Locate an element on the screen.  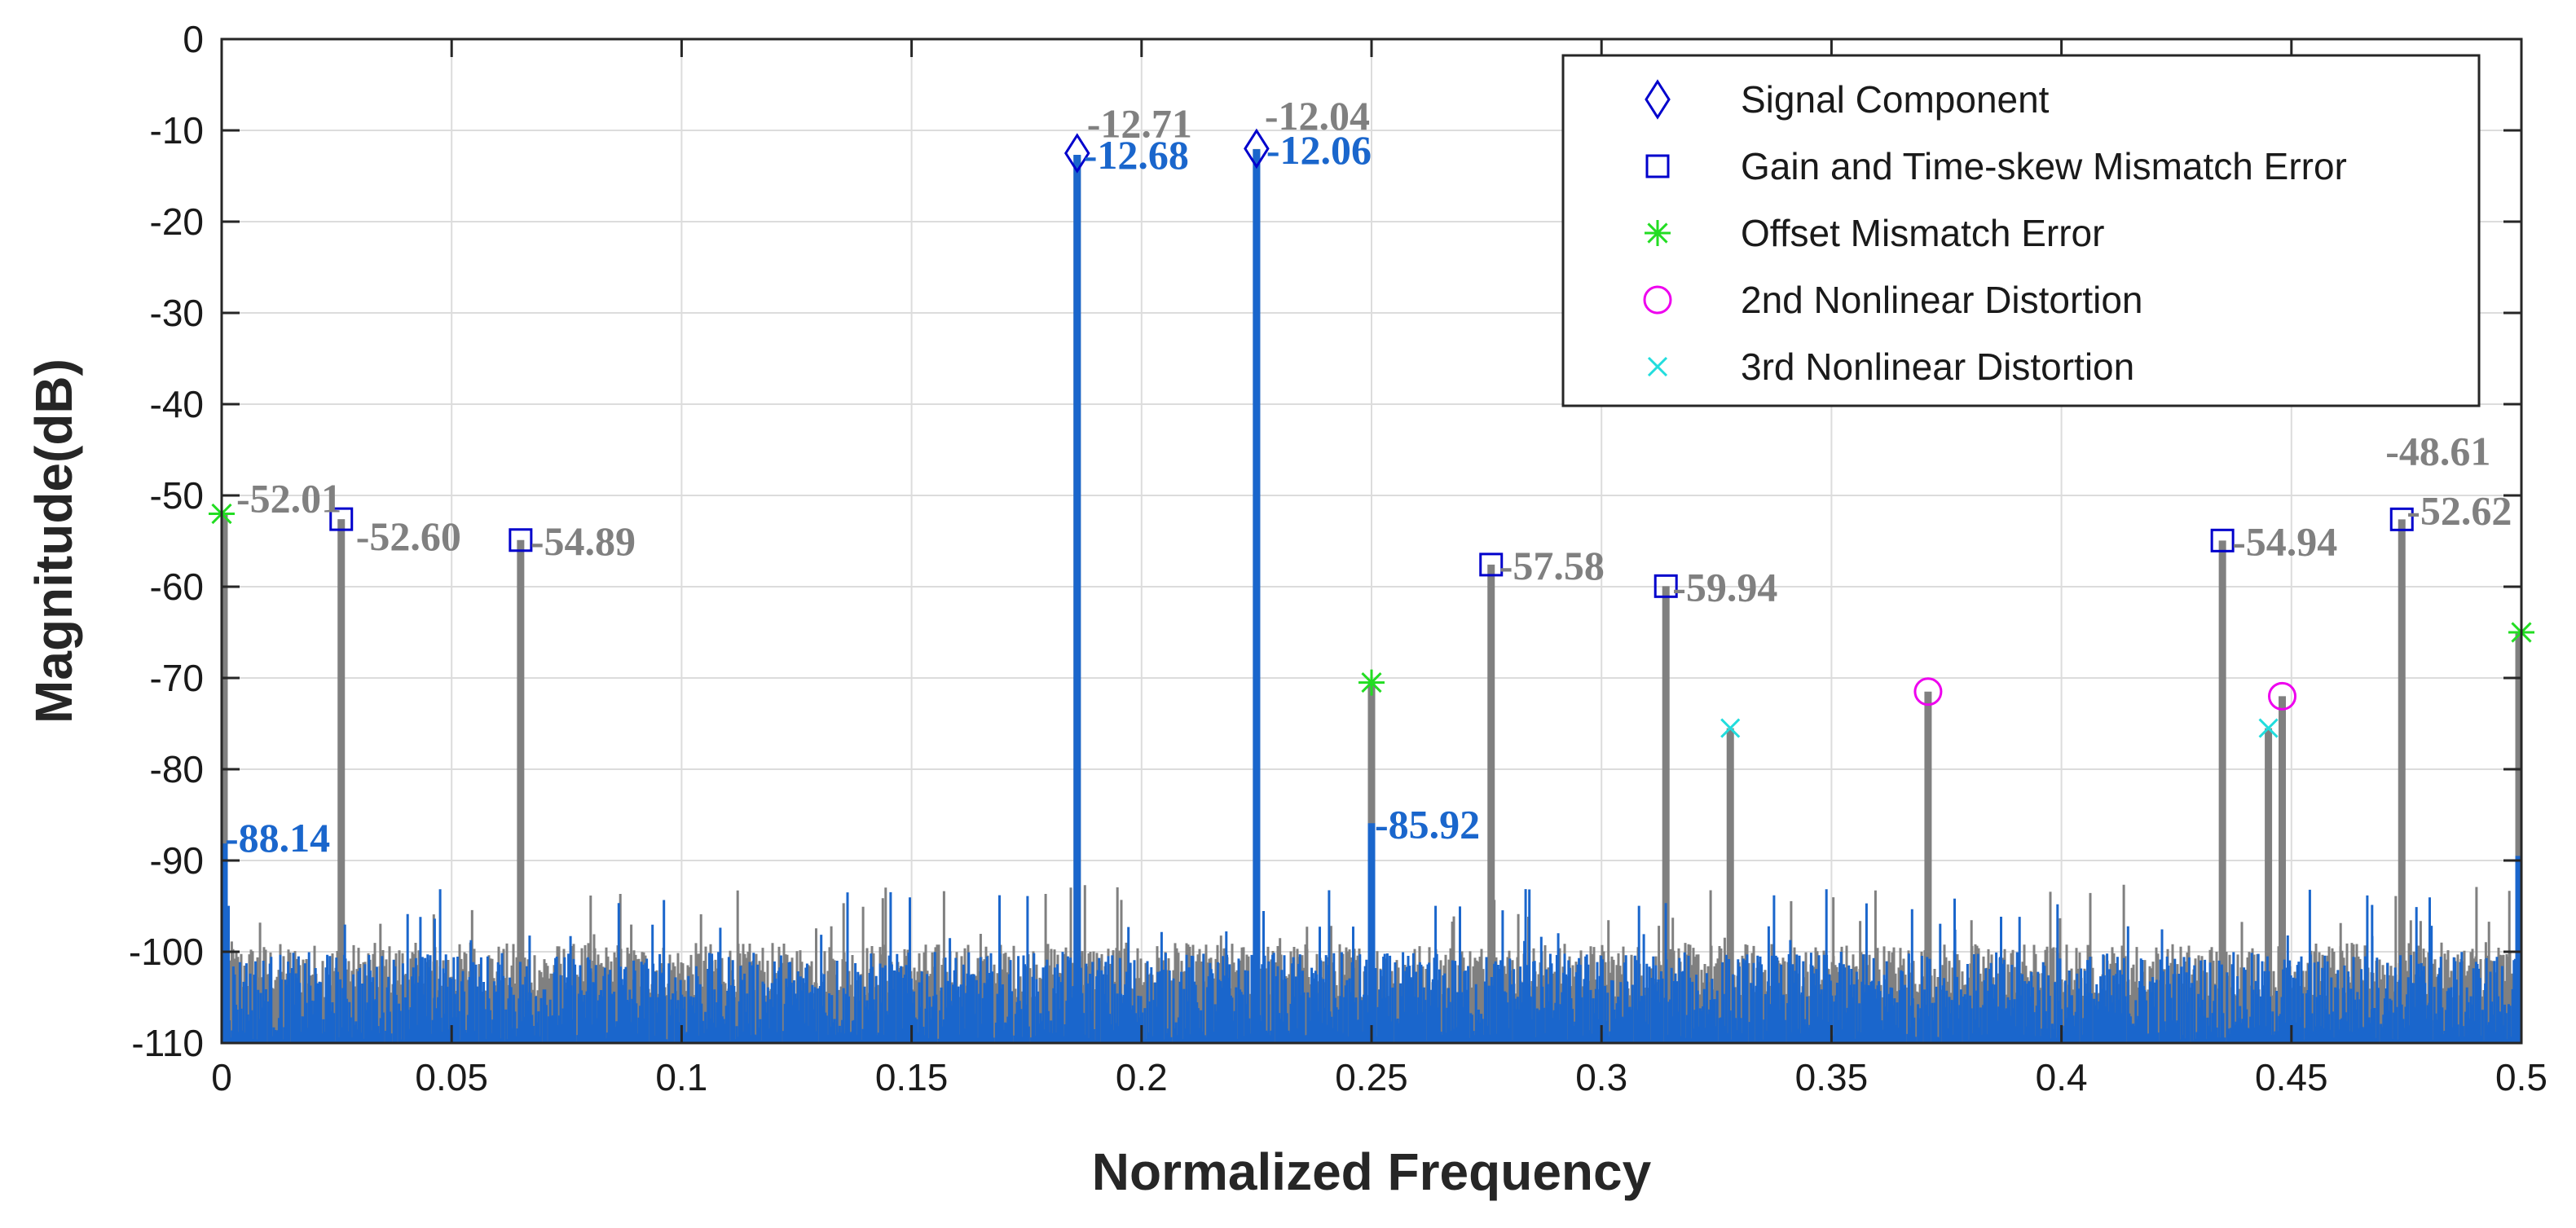
data-label: -48.61 is located at coordinates (2437, 451).